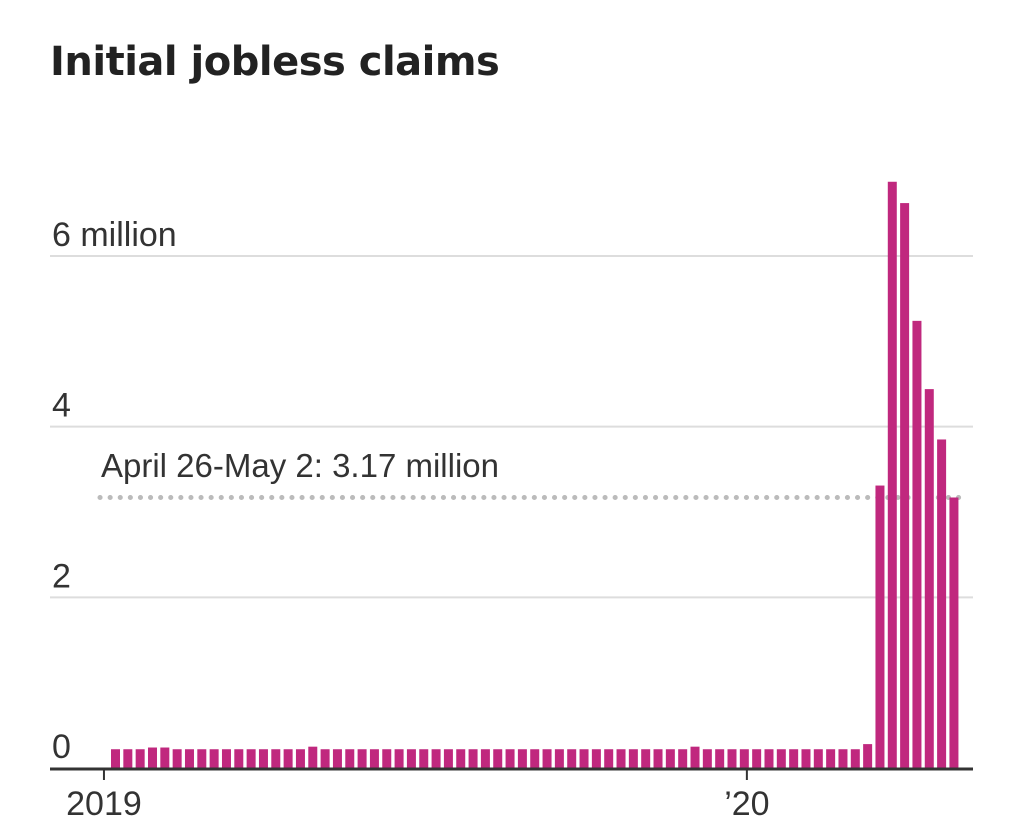  I want to click on x-tick-label: 2019, so click(104, 804).